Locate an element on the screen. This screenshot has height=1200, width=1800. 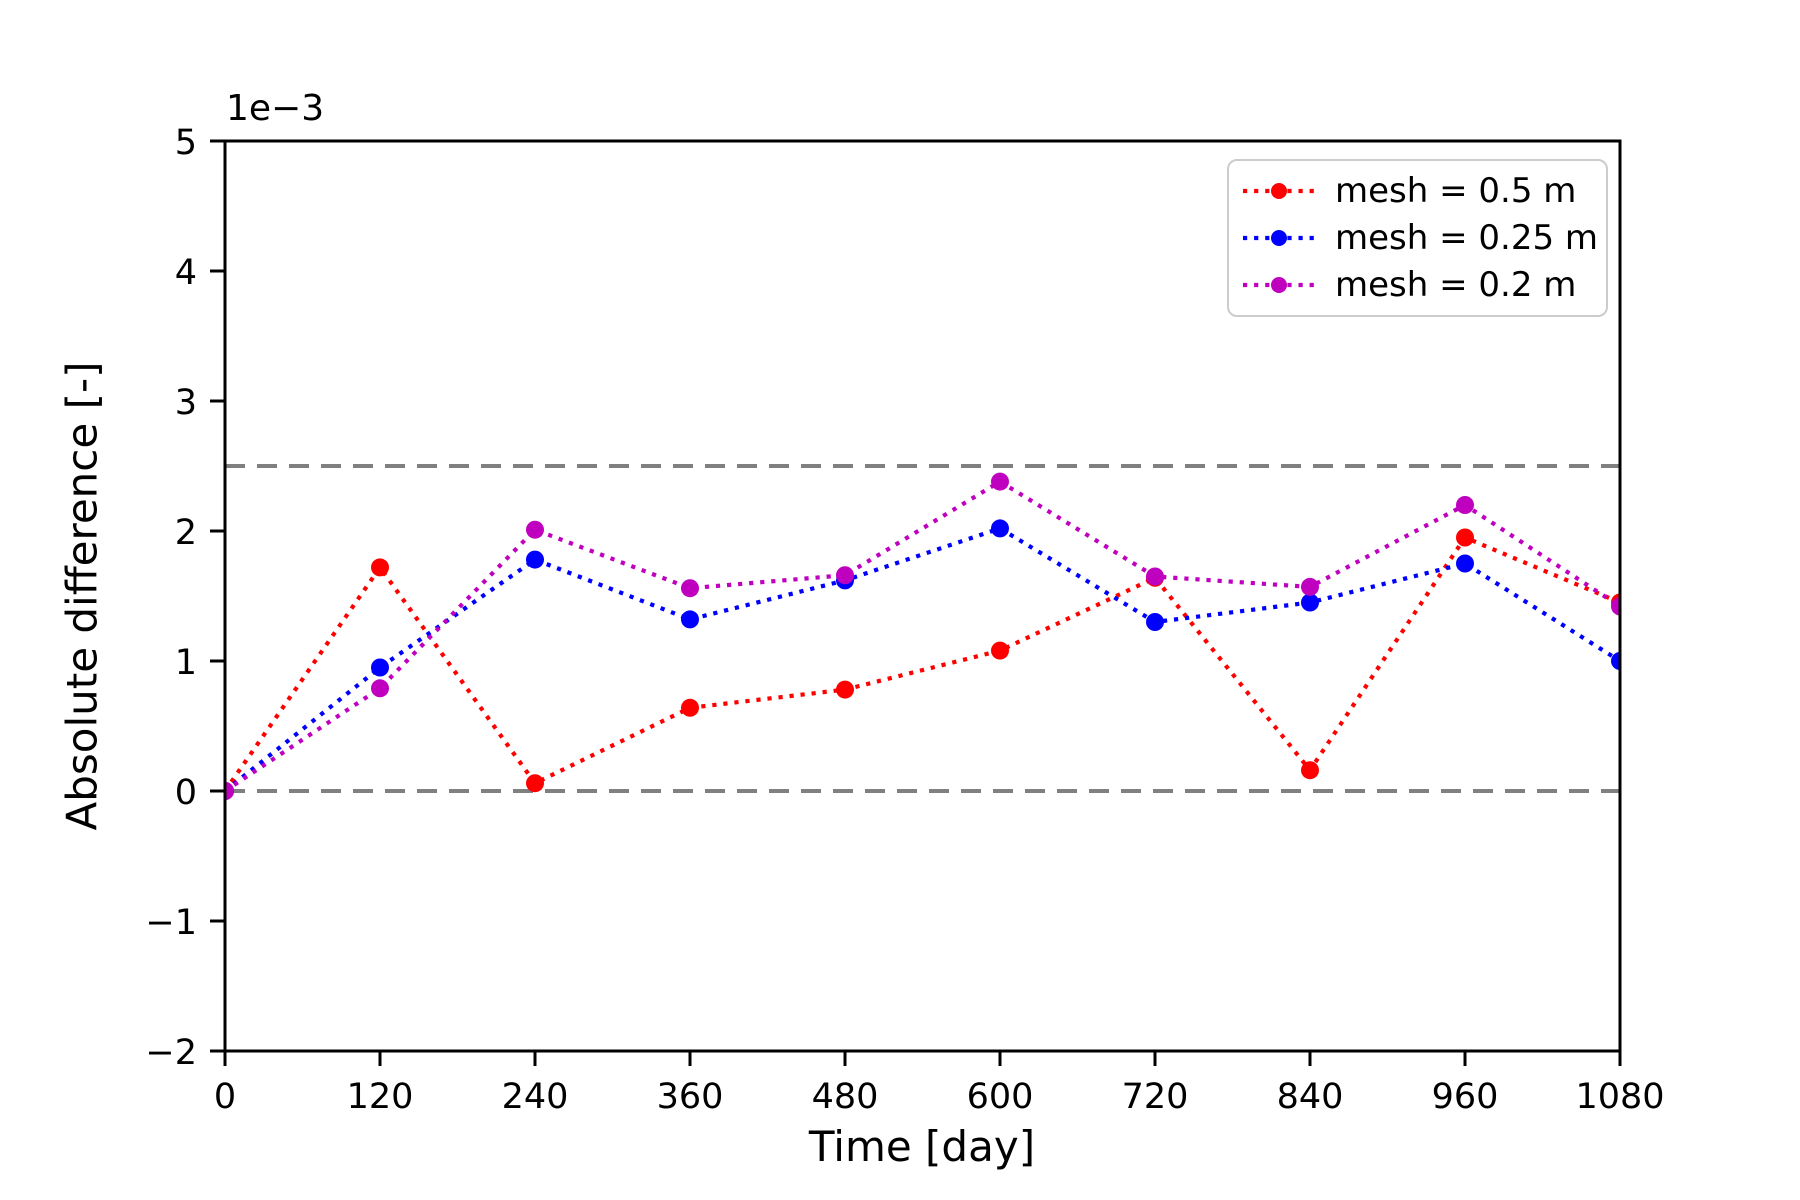
legend-entry: mesh = 0.5 m is located at coordinates (1423, 191).